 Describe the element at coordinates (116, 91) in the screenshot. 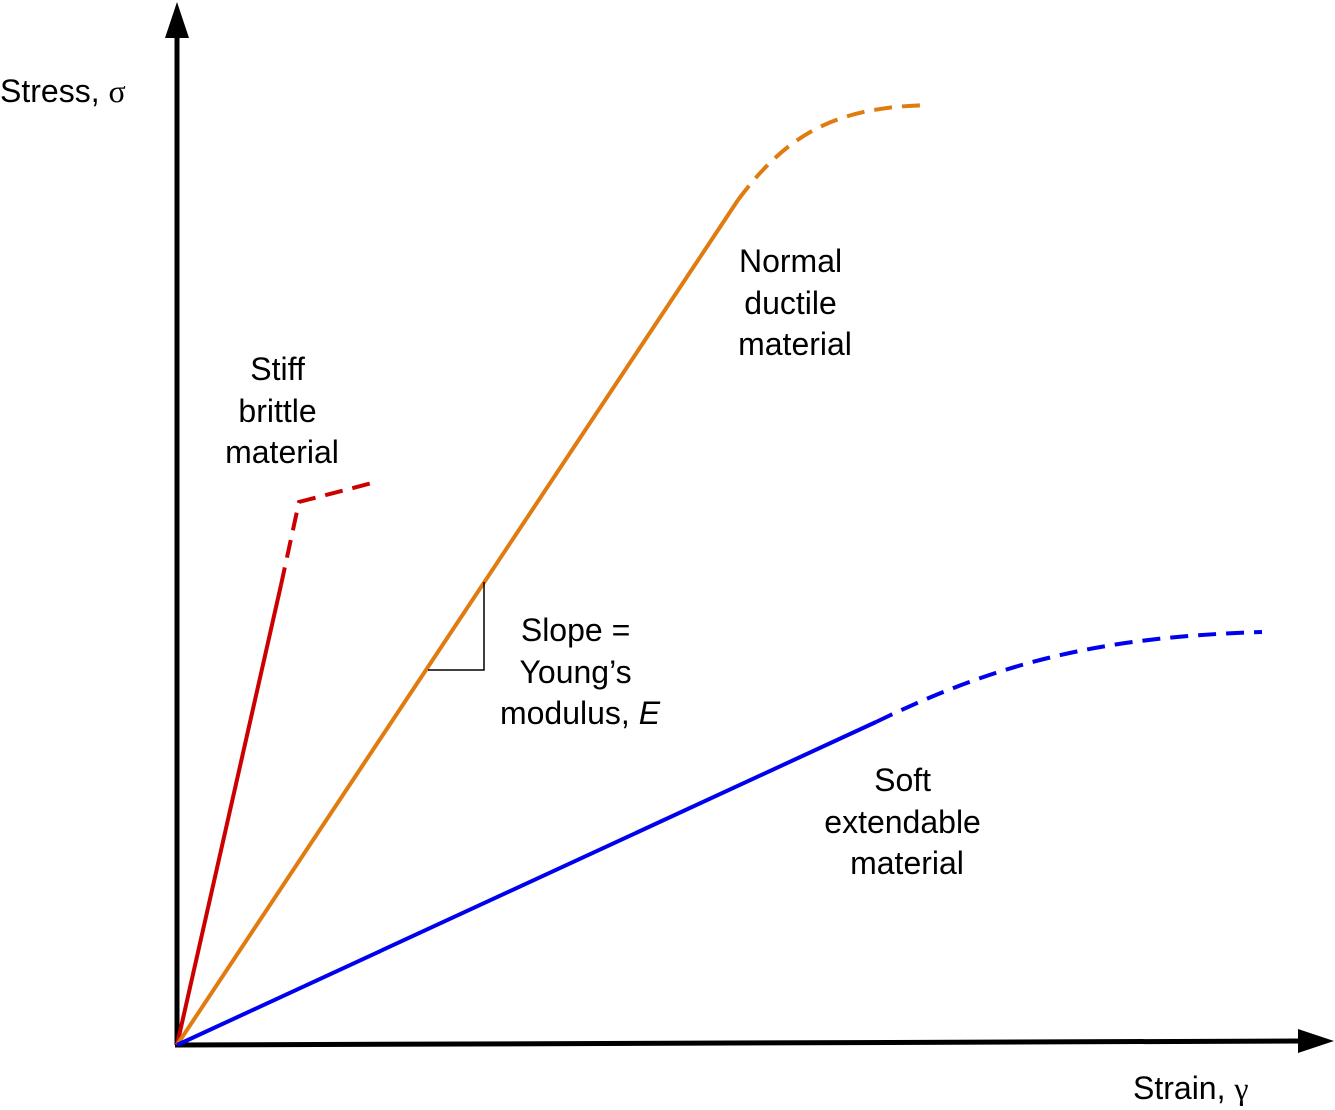

I see `sigma-symbol: σ` at that location.